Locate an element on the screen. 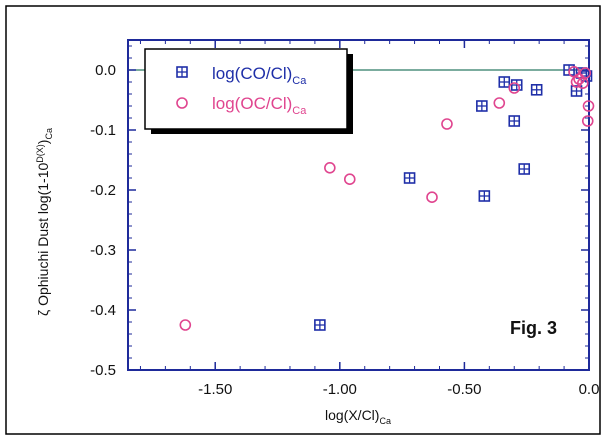 This screenshot has width=606, height=445. legend-label-oc: log(OC/Cl)Ca is located at coordinates (259, 105).